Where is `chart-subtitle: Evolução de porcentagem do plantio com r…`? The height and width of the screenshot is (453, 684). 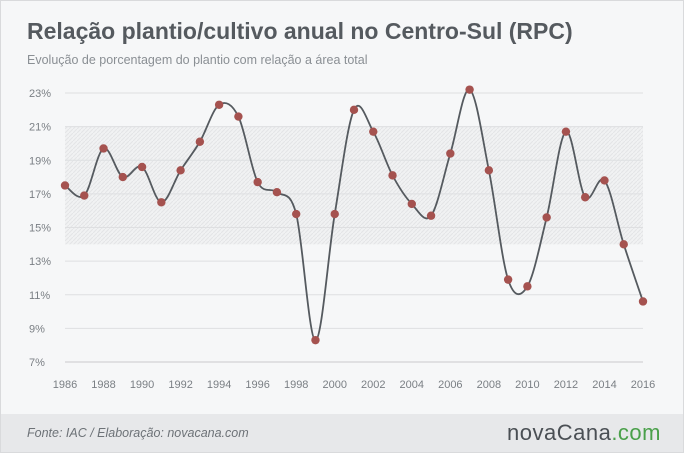
chart-subtitle: Evolução de porcentagem do plantio com r… is located at coordinates (197, 60).